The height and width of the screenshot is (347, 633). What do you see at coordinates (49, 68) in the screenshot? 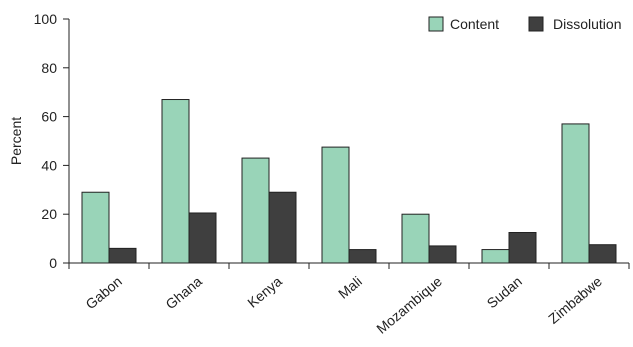
I see `y-tick-label: 80` at bounding box center [49, 68].